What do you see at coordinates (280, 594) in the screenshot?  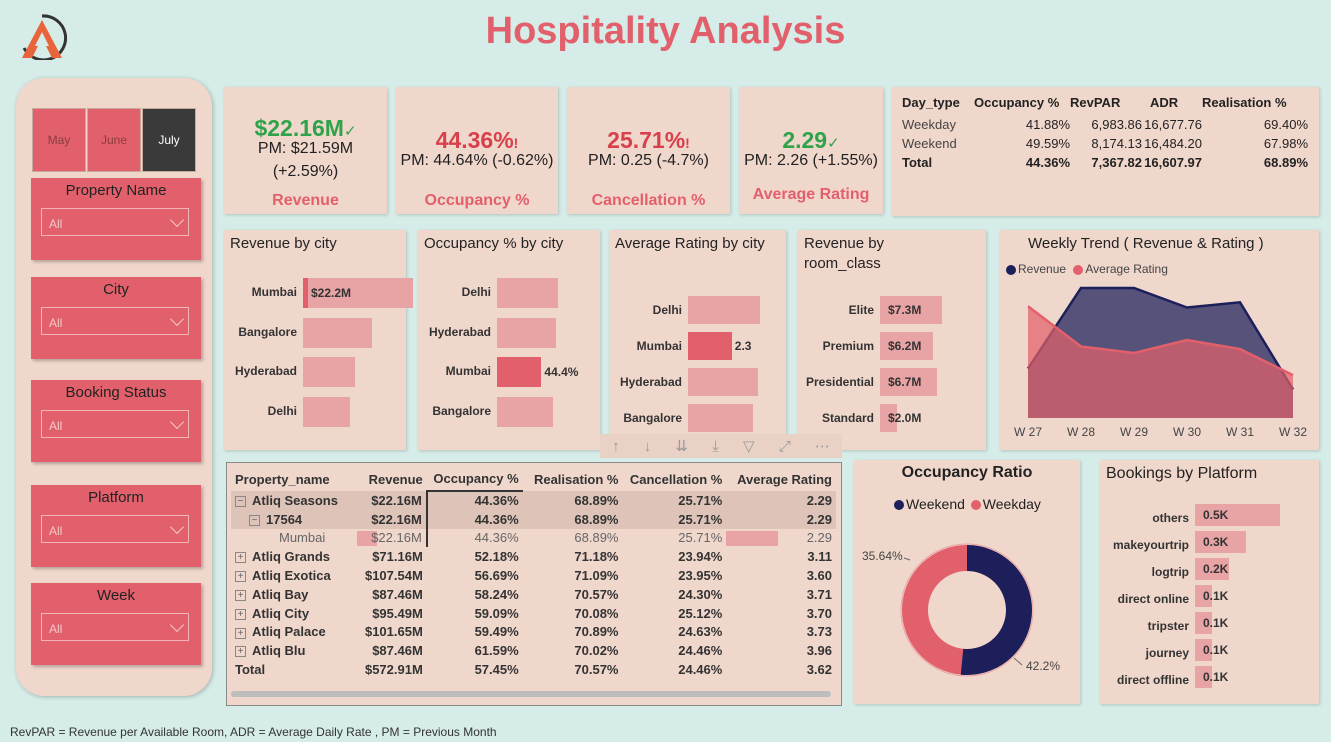 I see `cell-value: Atliq Bay` at bounding box center [280, 594].